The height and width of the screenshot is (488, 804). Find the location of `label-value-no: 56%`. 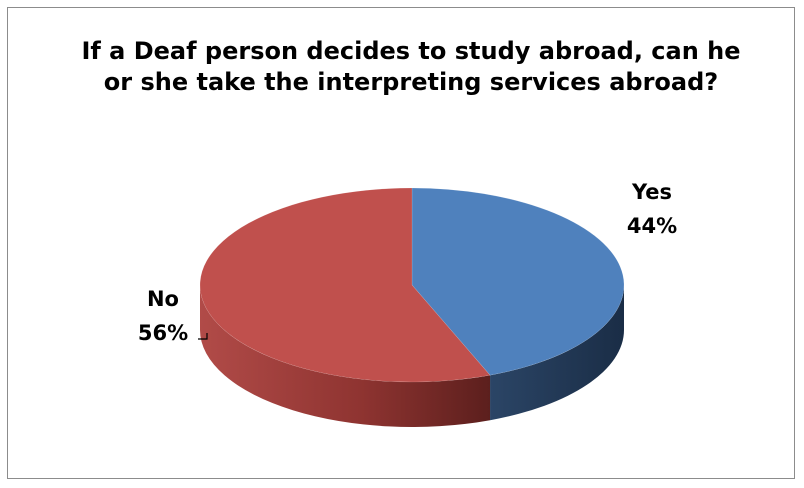

label-value-no: 56% is located at coordinates (163, 333).